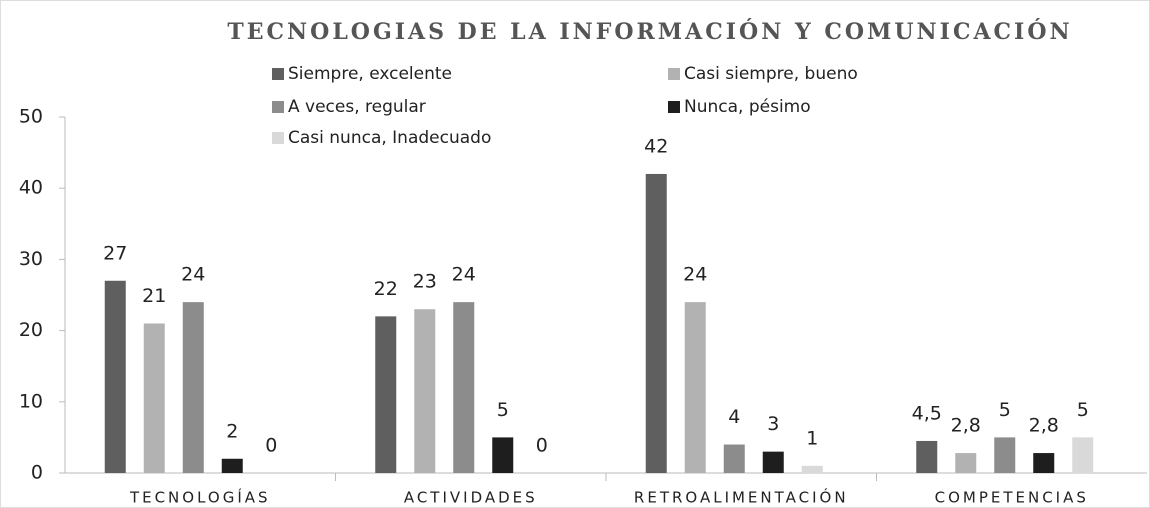 The image size is (1150, 508). I want to click on x-tick-label: RETROALIMENTACIÓN, so click(741, 497).